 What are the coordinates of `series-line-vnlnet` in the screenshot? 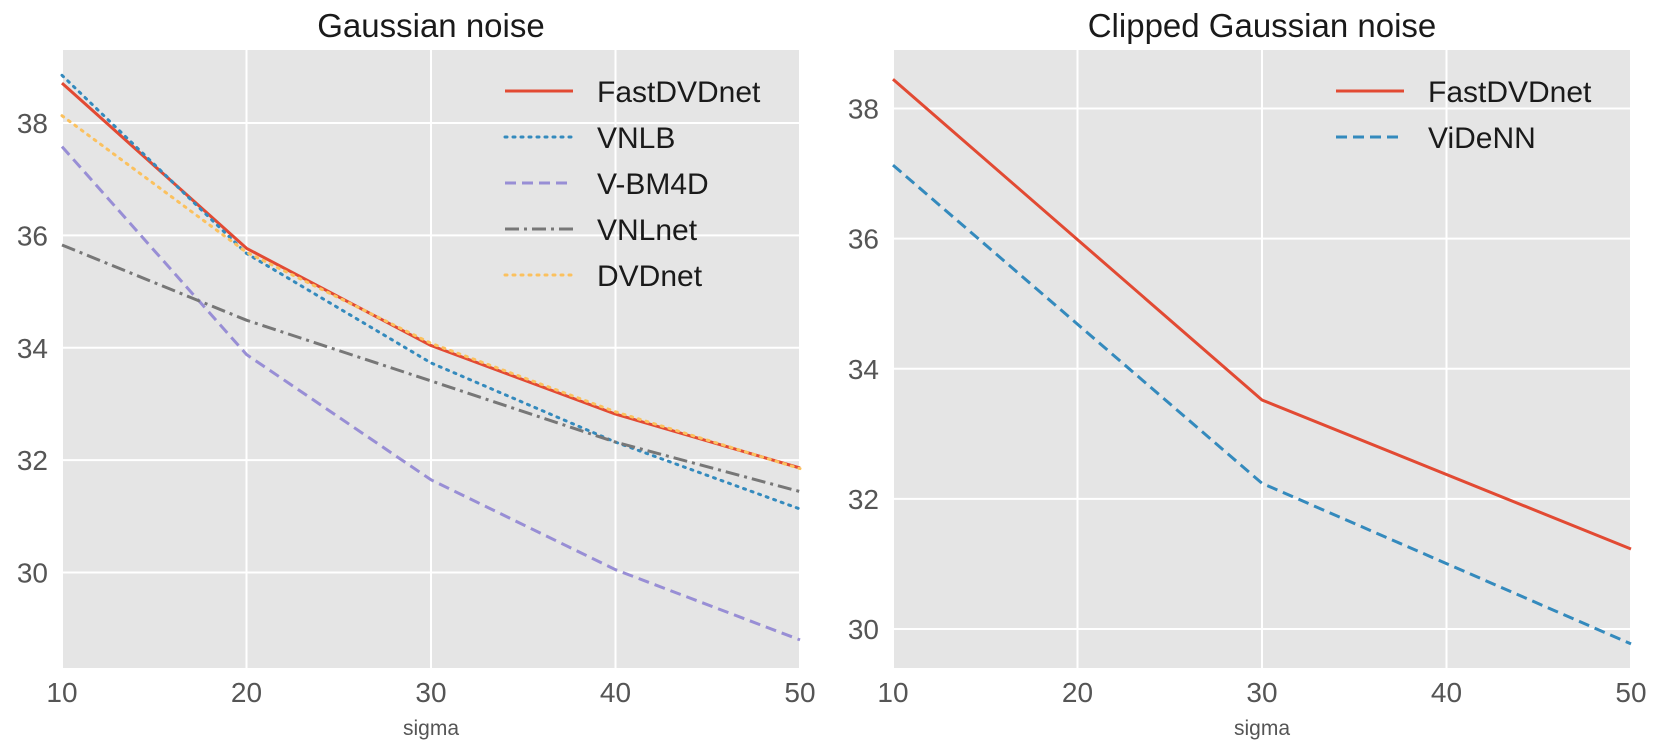 It's located at (431, 368).